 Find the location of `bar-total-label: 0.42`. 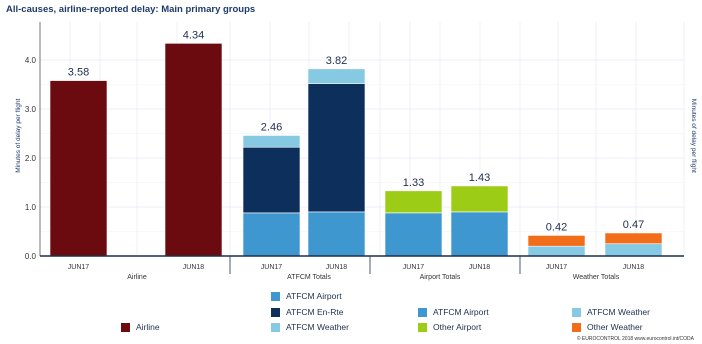

bar-total-label: 0.42 is located at coordinates (556, 227).